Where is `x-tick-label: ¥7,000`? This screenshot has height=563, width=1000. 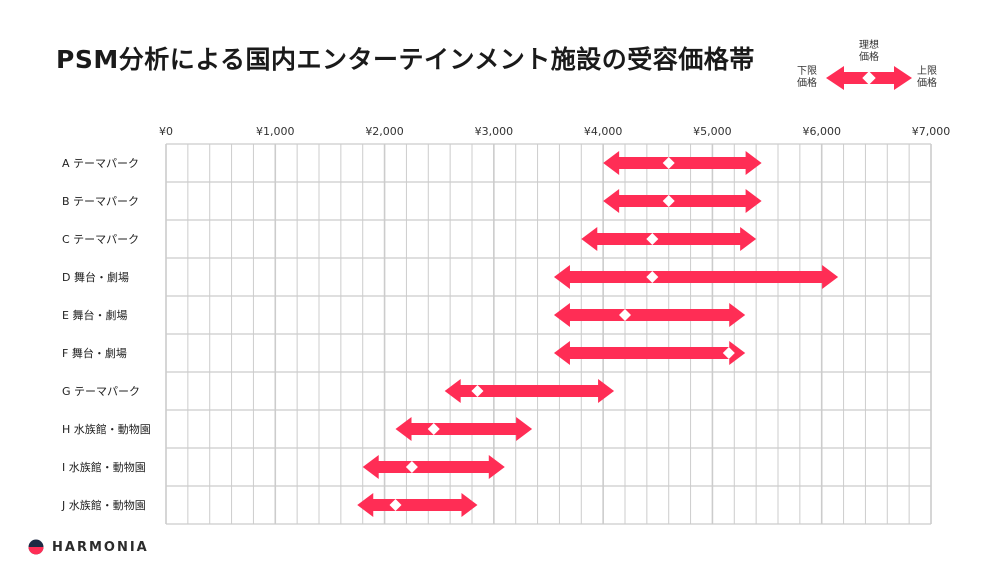 x-tick-label: ¥7,000 is located at coordinates (931, 131).